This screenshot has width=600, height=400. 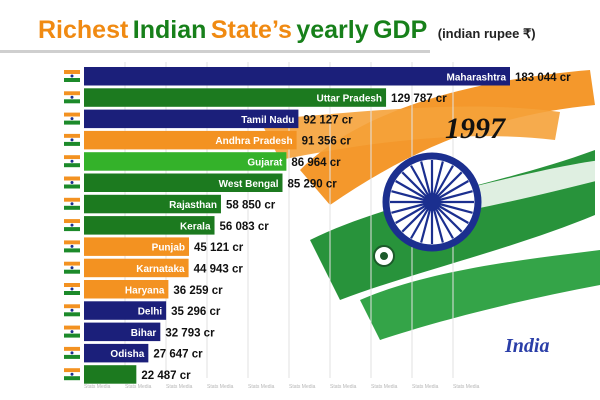 What do you see at coordinates (169, 30) in the screenshot?
I see `title-word: Indian` at bounding box center [169, 30].